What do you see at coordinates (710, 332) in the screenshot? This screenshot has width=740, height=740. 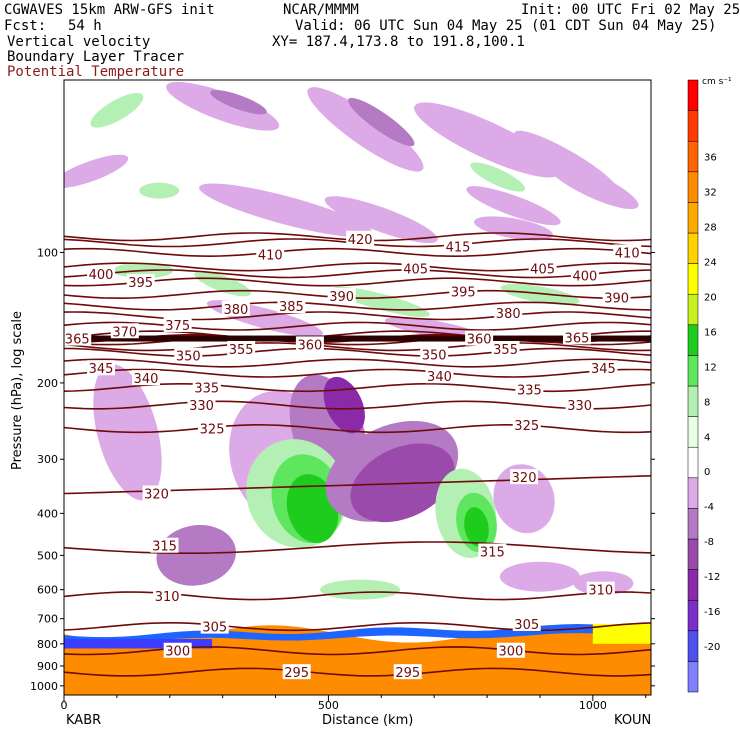 I see `colorbar-label: 16` at bounding box center [710, 332].